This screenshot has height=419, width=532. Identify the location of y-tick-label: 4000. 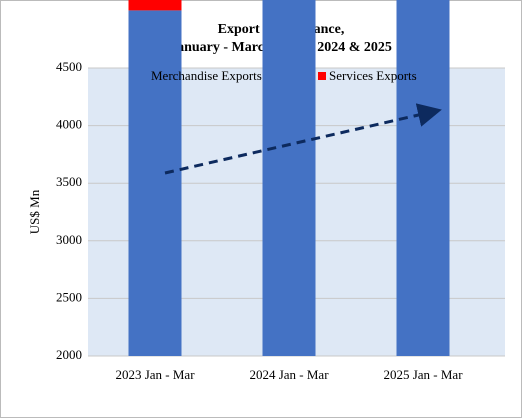
(69, 124).